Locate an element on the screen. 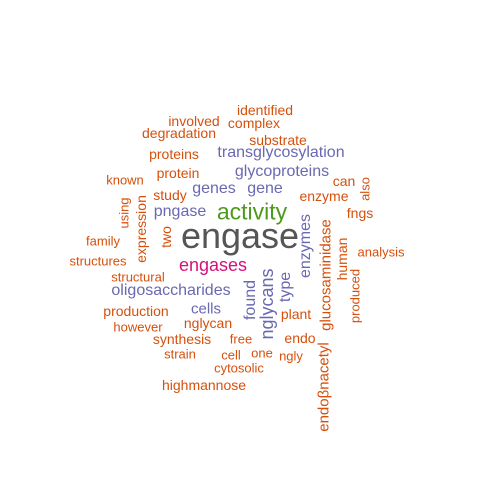 This screenshot has width=480, height=480. word-nglycans: nglycans is located at coordinates (267, 304).